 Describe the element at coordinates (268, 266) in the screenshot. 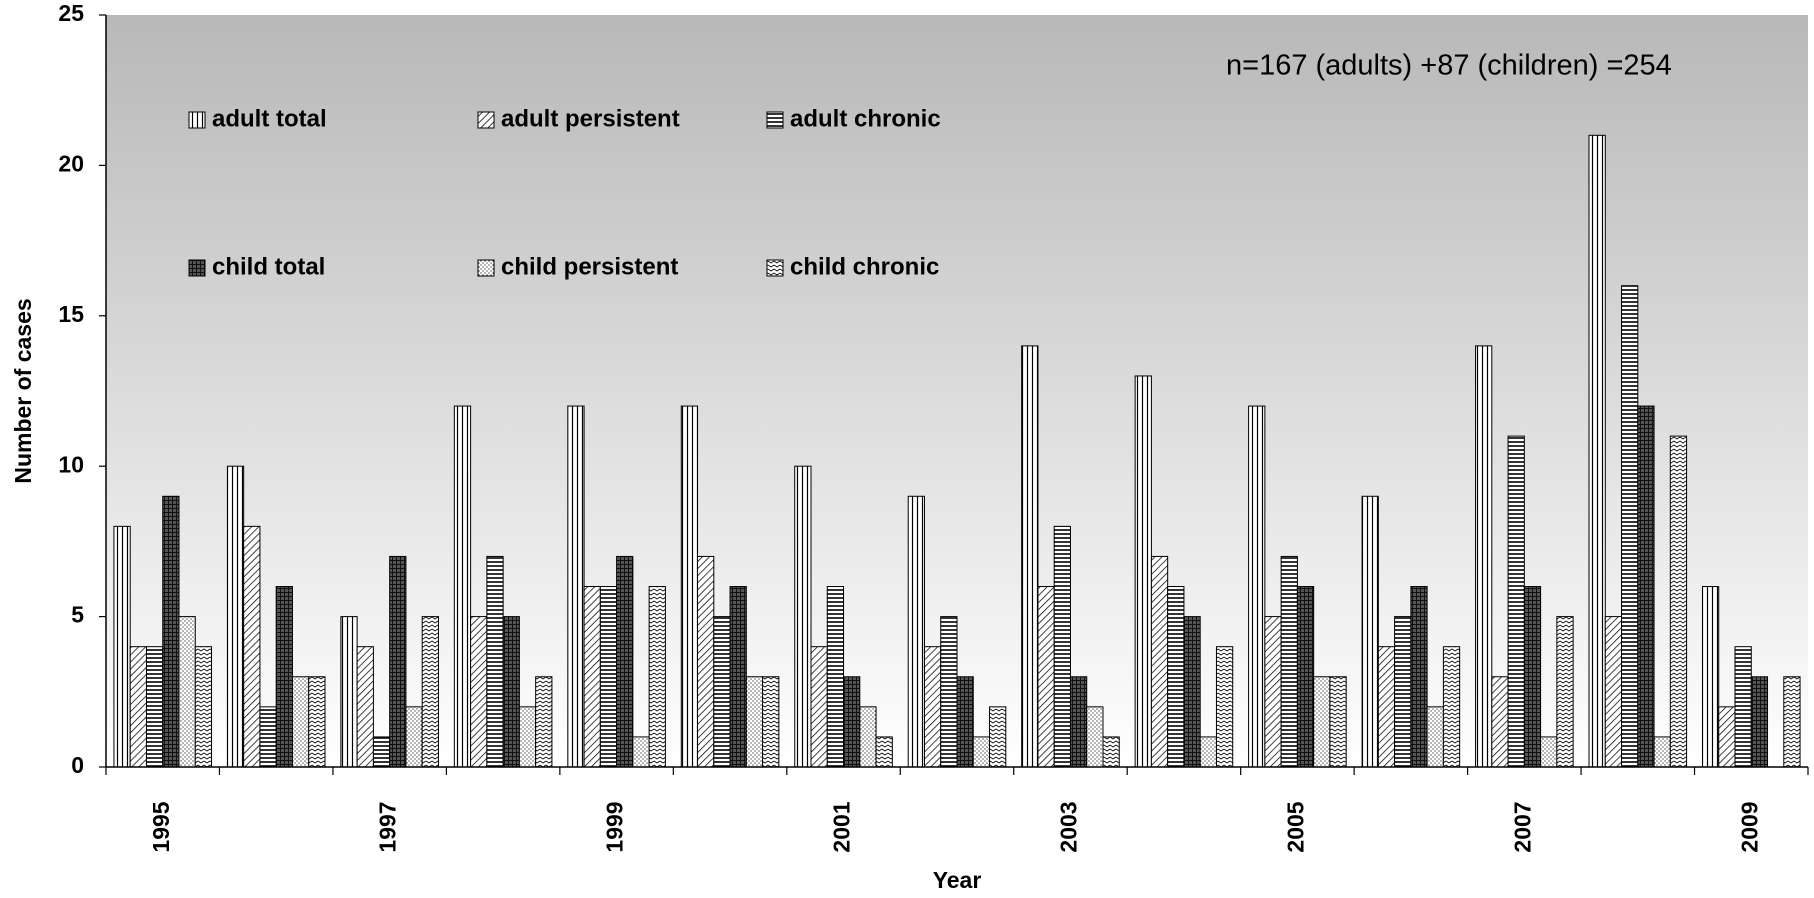

I see `legend-label: child total` at that location.